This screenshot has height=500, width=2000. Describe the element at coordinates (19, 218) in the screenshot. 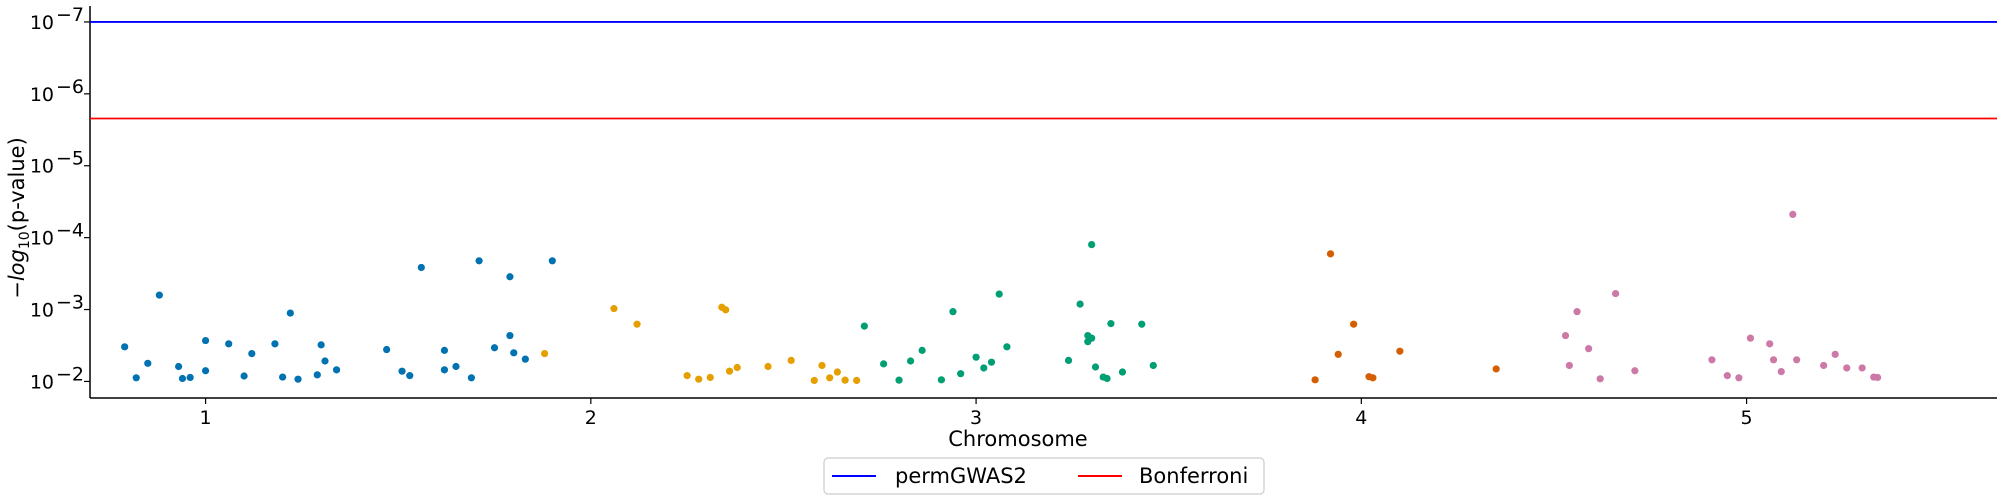

I see `y-axis-title: −log10(p-value)` at that location.